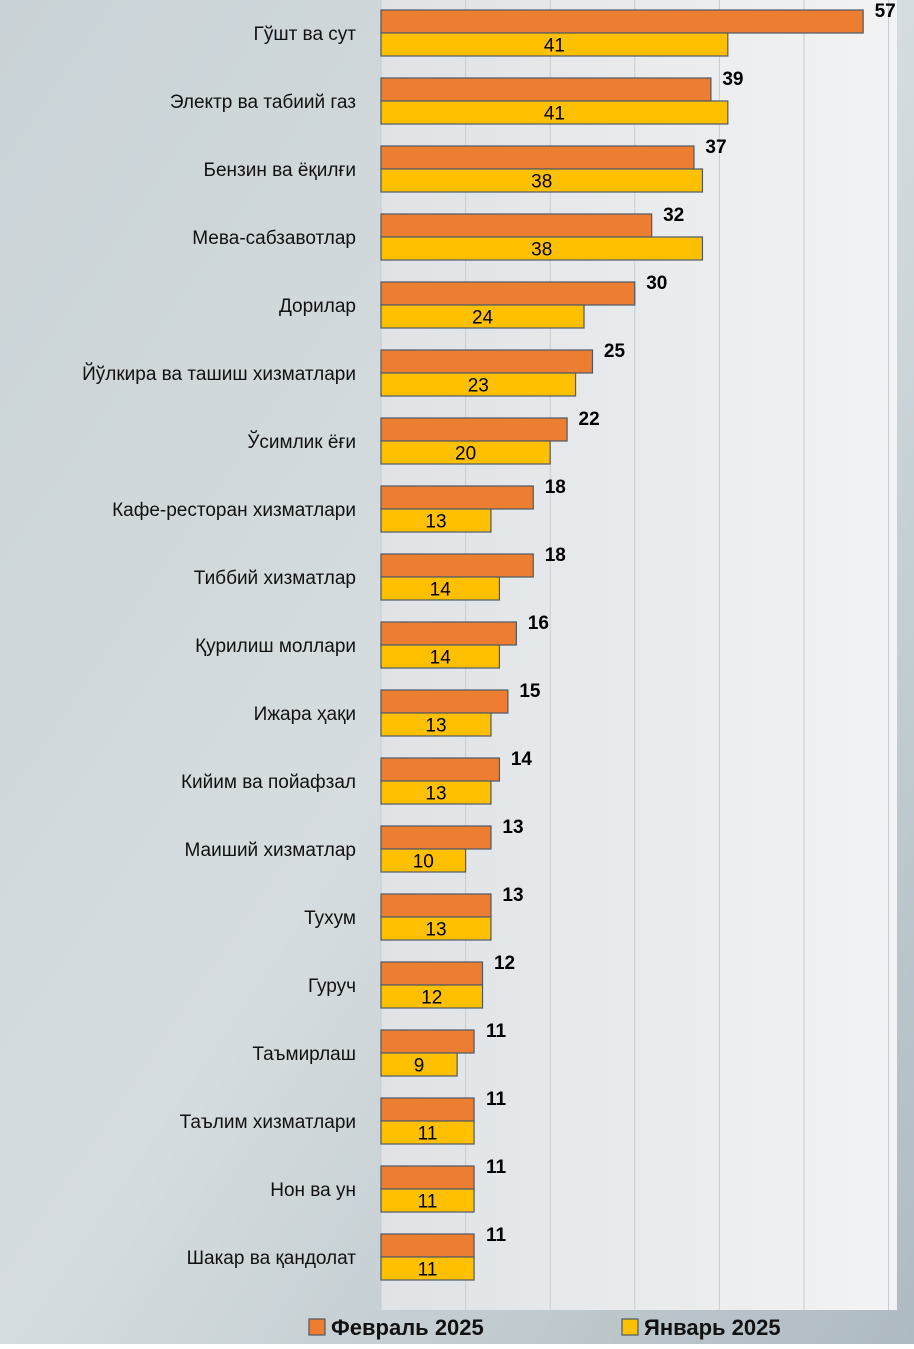 This screenshot has height=1349, width=914. I want to click on y-tick-label: Тиббий хизматлар, so click(275, 578).